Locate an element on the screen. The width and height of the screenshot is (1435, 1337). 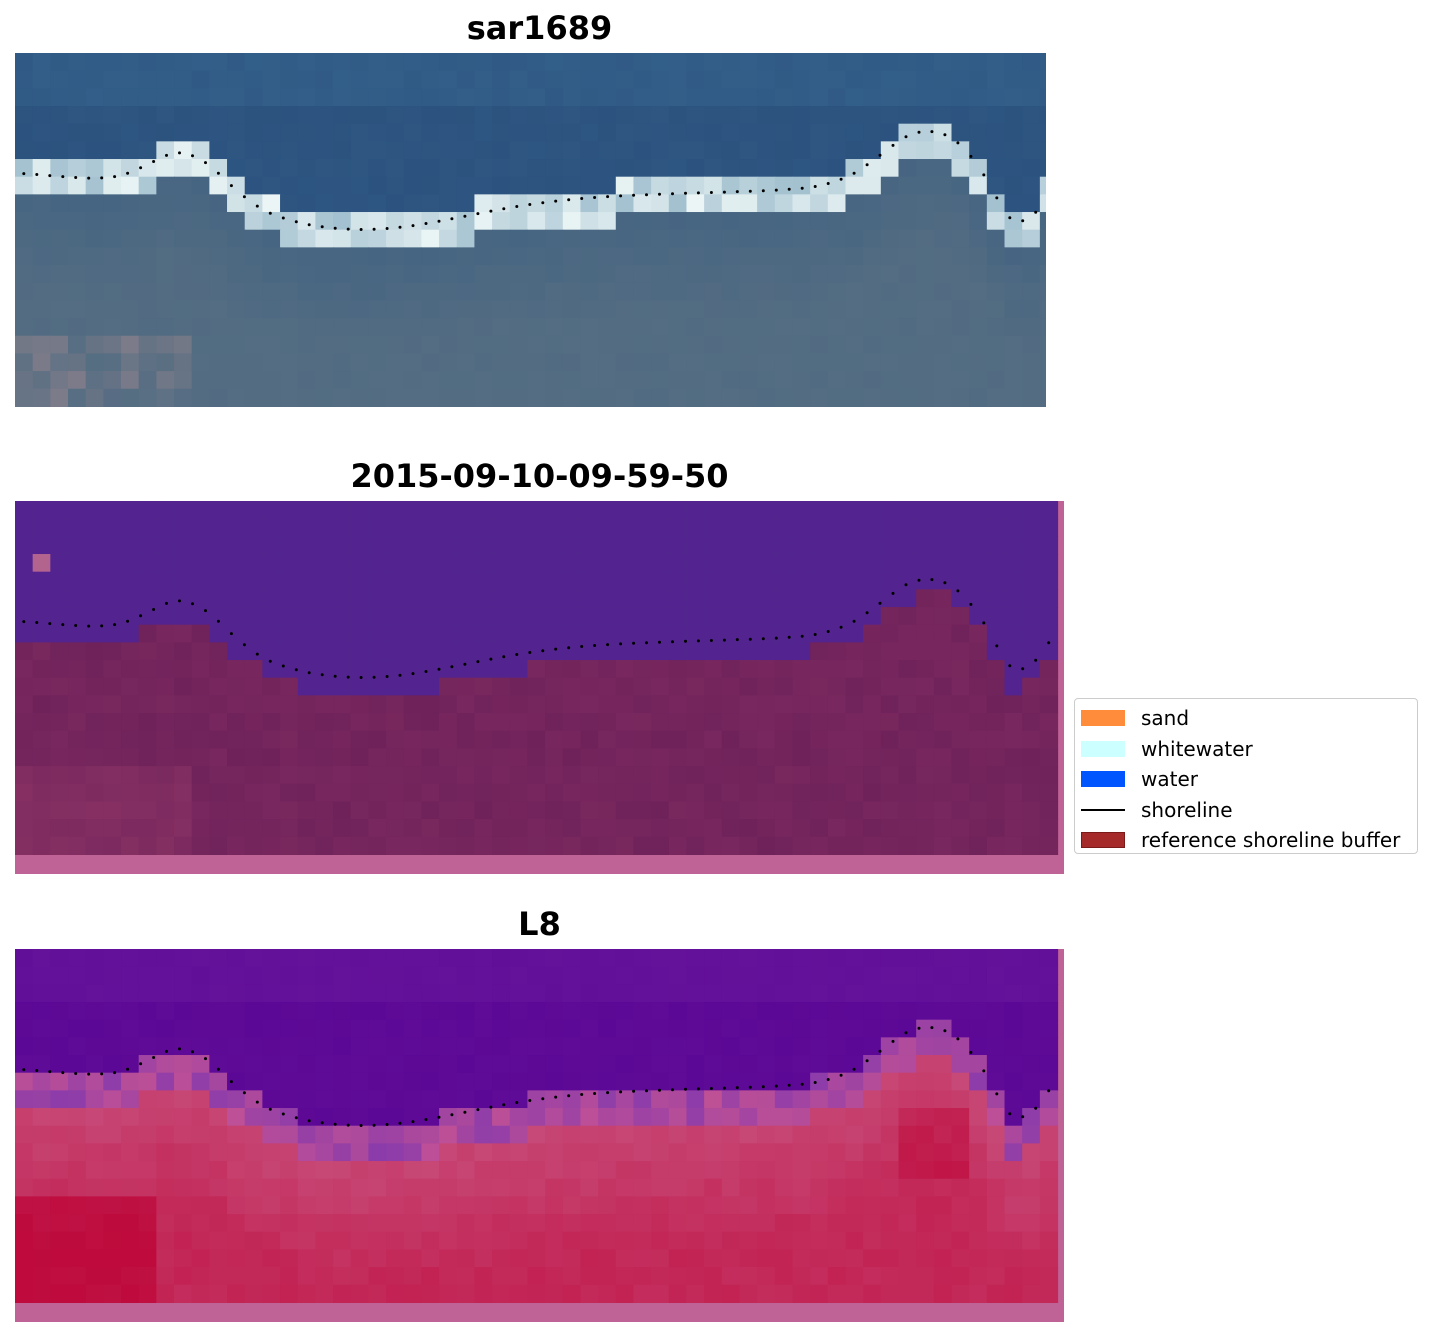
legend-item-whitewater: whitewater is located at coordinates (1246, 749).